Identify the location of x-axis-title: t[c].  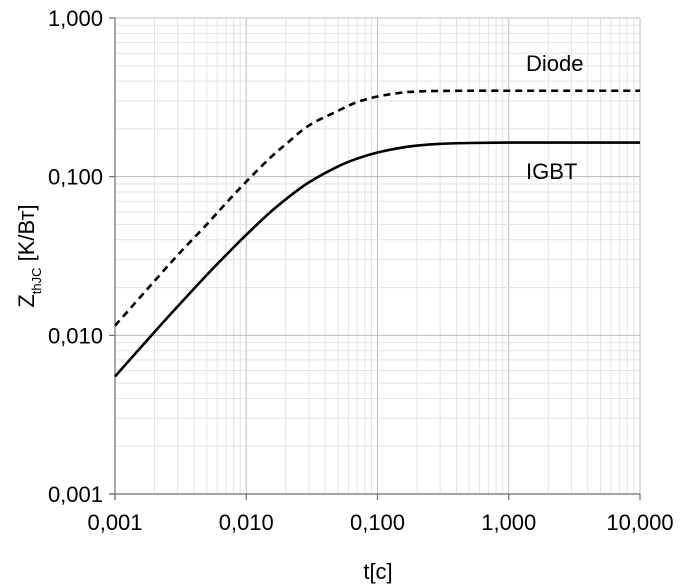
(377, 571).